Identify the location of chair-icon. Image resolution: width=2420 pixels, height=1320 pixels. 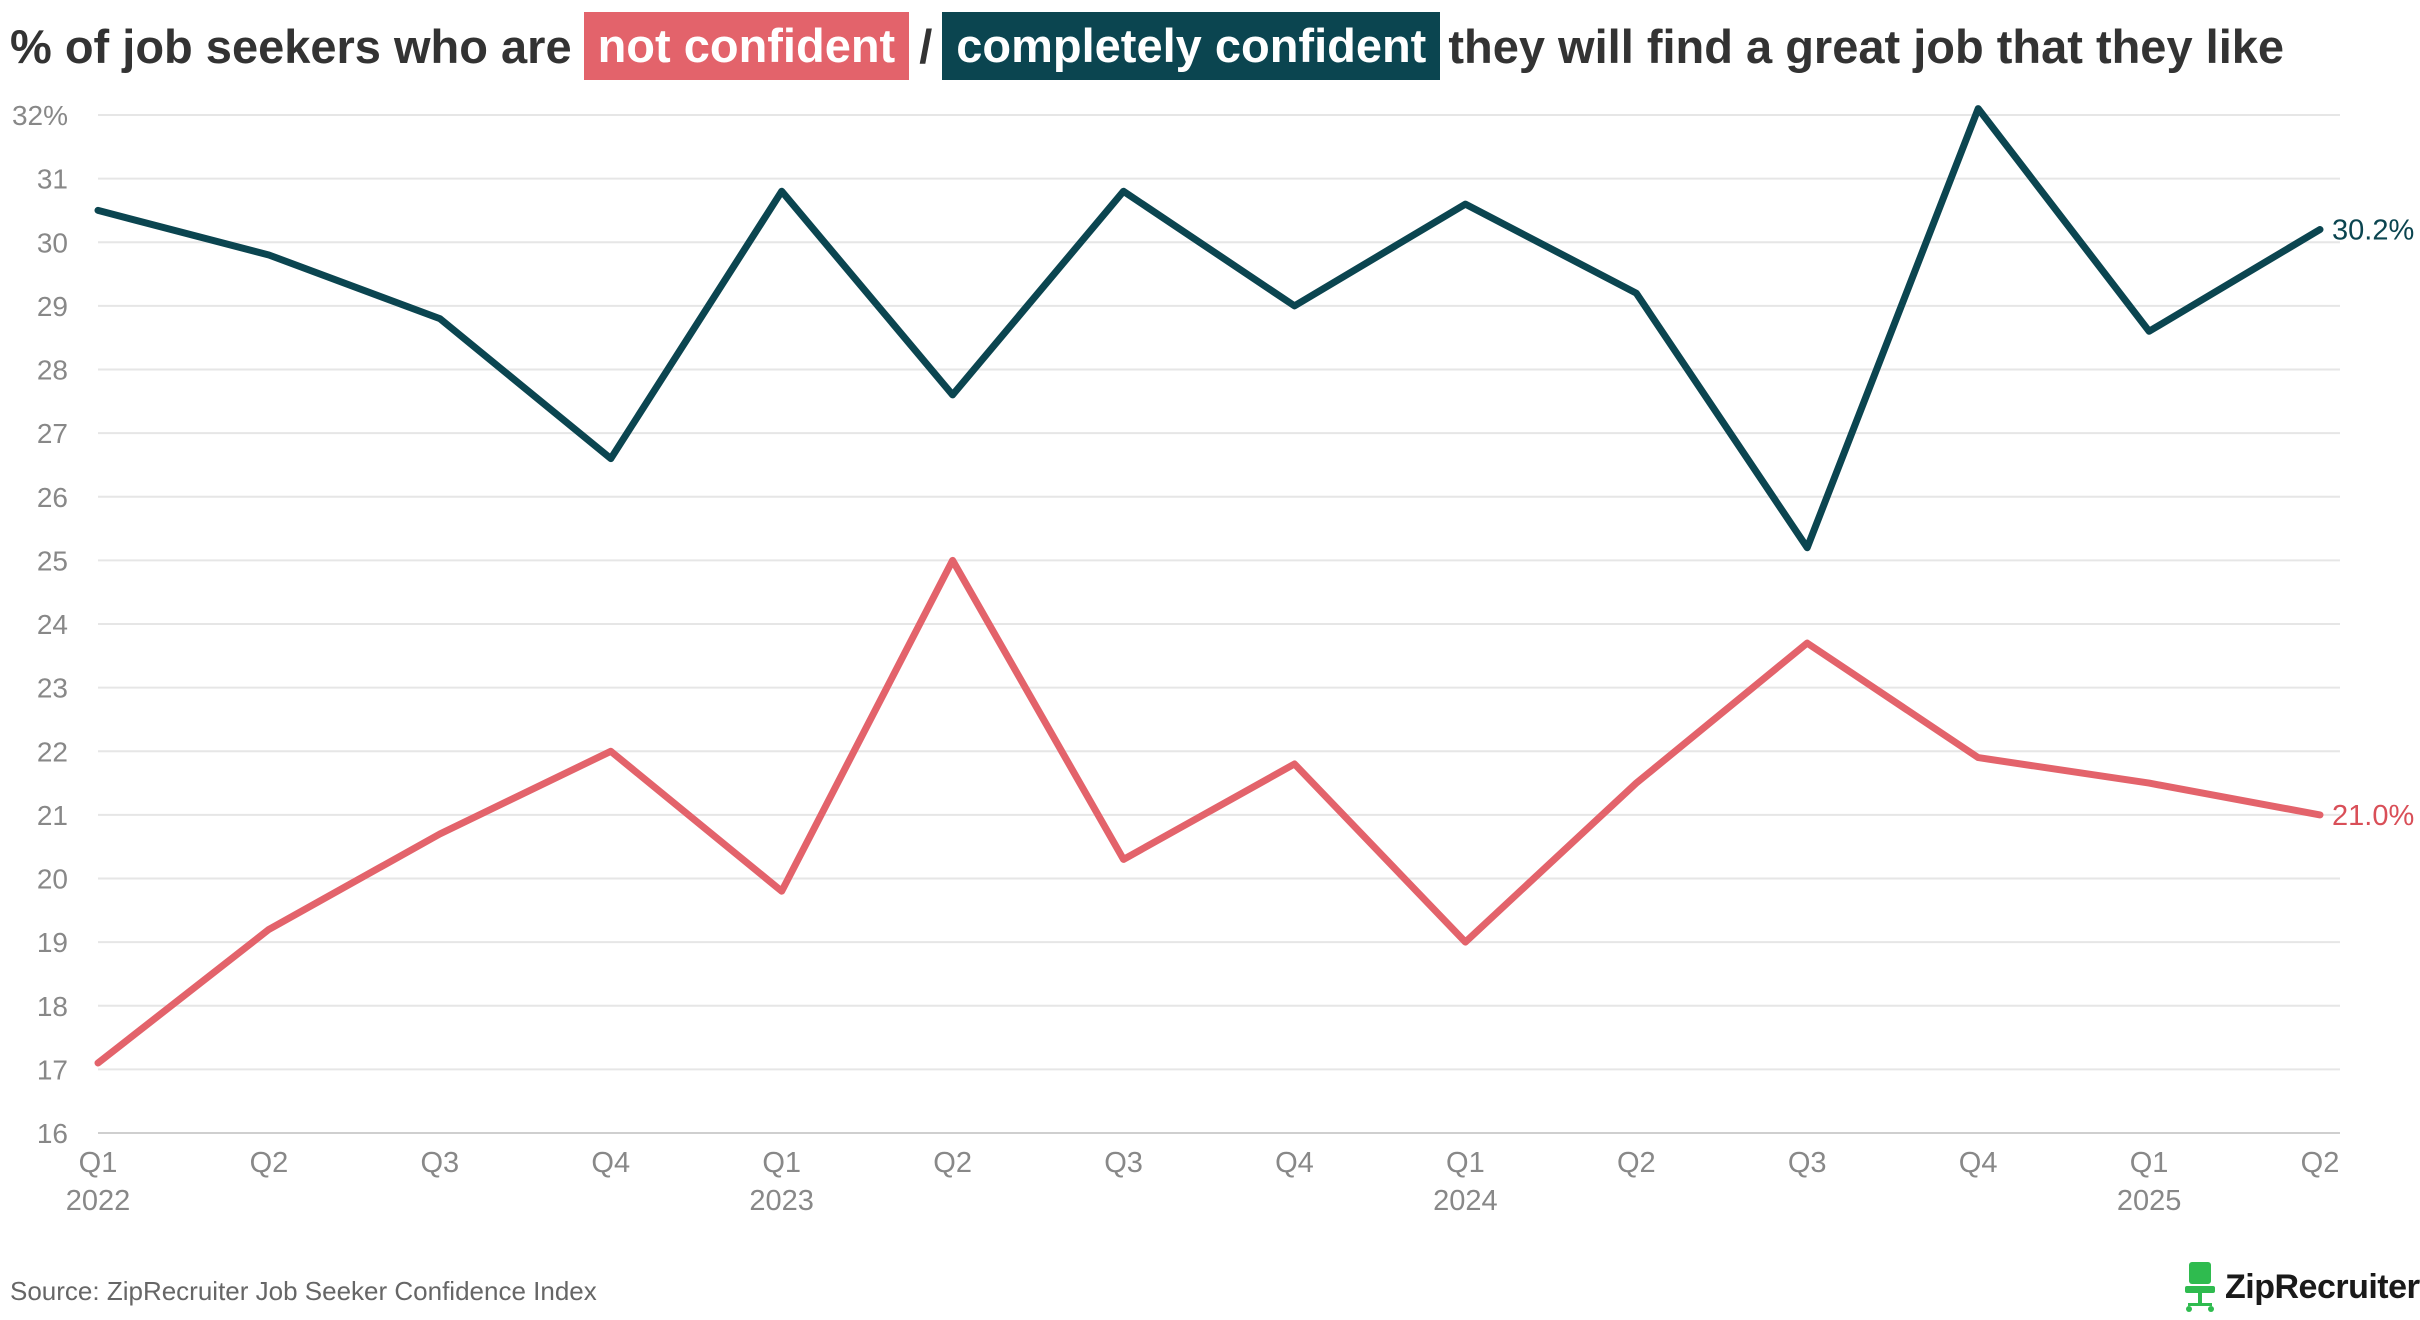
(2200, 1287).